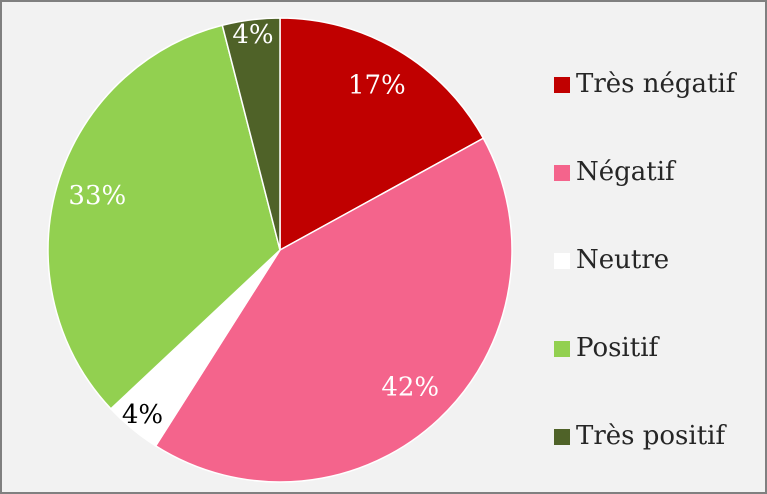 This screenshot has height=494, width=767. Describe the element at coordinates (377, 85) in the screenshot. I see `data-label: 17%` at that location.